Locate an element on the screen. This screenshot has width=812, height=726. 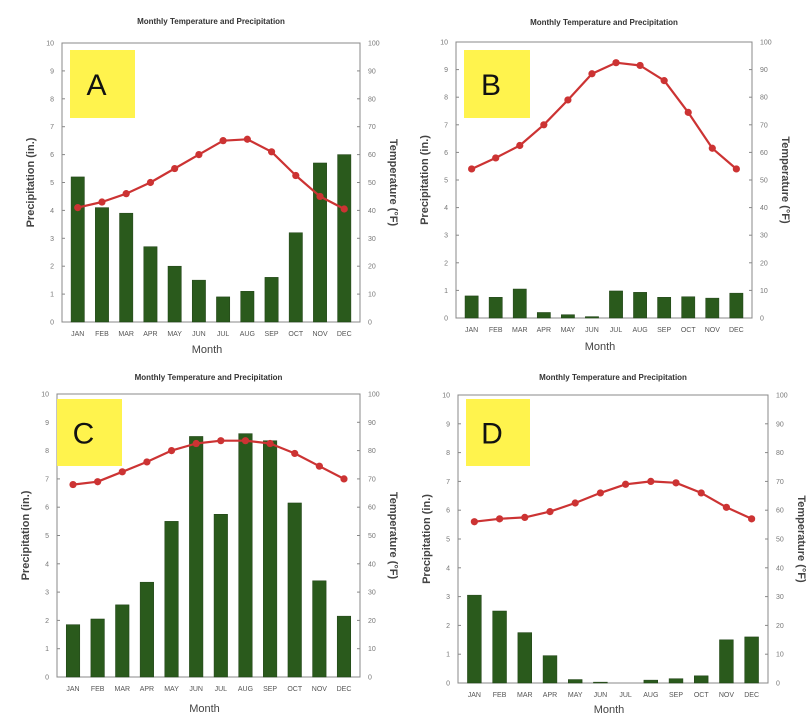
y2-tick-label: 50 is located at coordinates (372, 536).